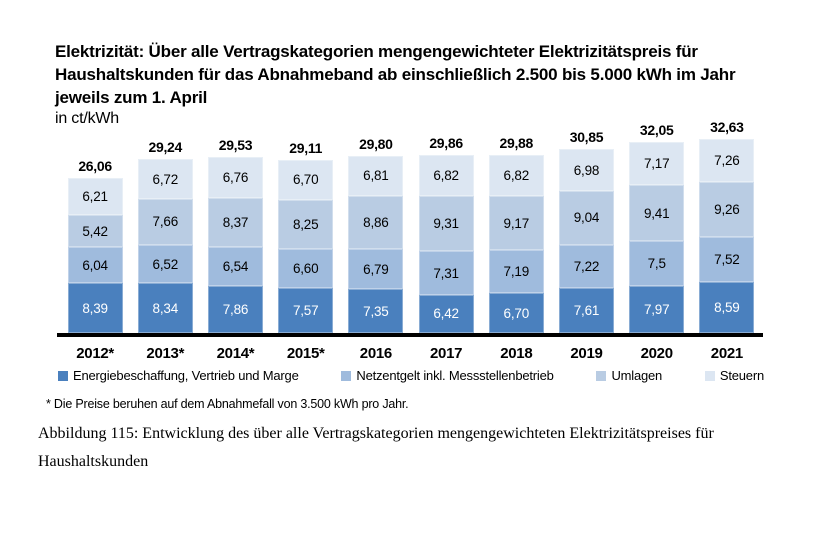 The image size is (835, 556). I want to click on bar-total-label: 29,86, so click(446, 143).